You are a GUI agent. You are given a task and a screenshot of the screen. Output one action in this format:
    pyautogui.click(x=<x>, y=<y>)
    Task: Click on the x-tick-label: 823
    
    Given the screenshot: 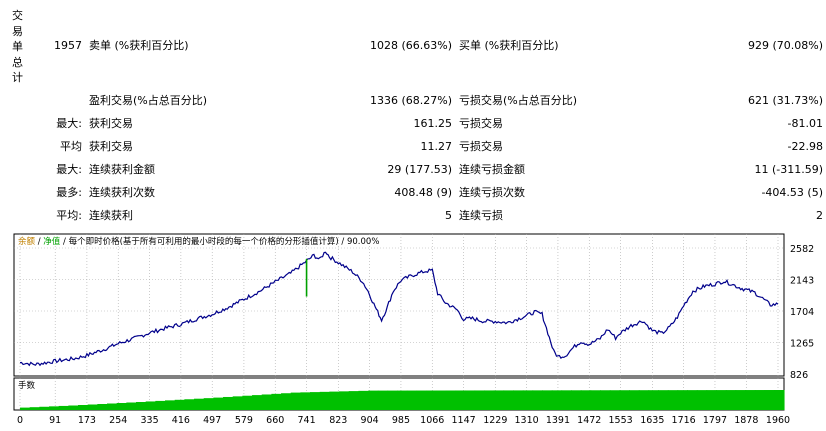 What is the action you would take?
    pyautogui.click(x=338, y=420)
    